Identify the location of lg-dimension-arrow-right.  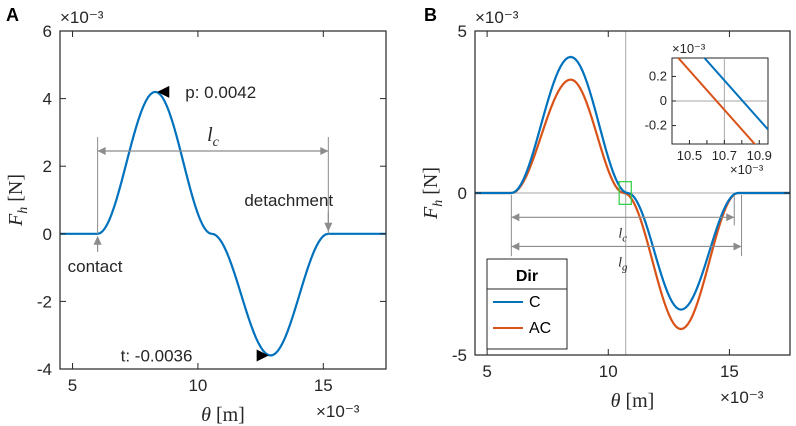
(737, 246).